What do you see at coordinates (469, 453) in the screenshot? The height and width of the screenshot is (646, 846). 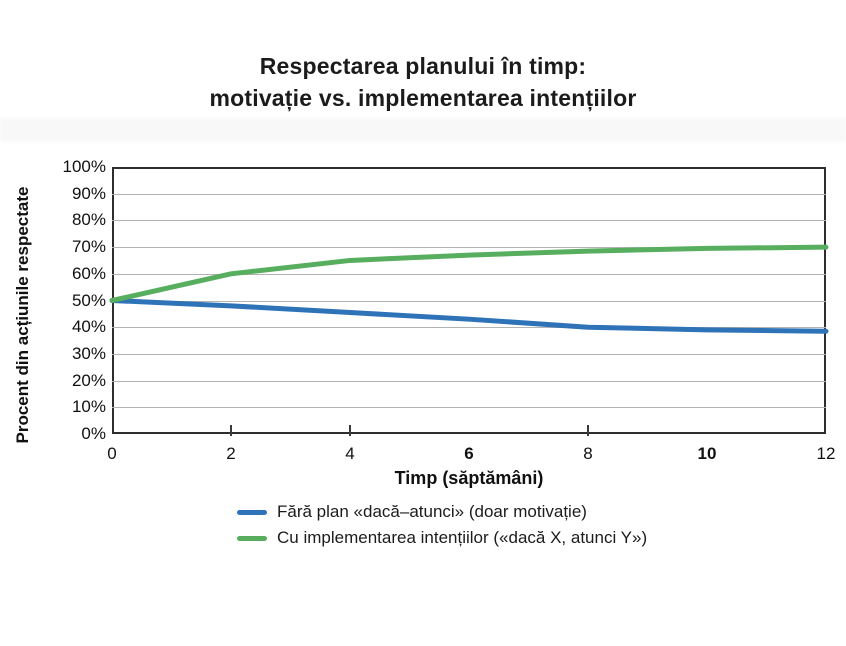 I see `x-tick-label: 6` at bounding box center [469, 453].